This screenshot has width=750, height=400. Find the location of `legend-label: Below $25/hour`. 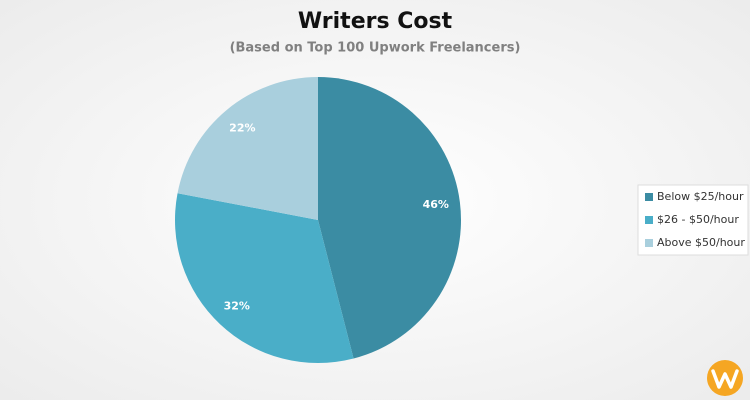

legend-label: Below $25/hour is located at coordinates (700, 196).